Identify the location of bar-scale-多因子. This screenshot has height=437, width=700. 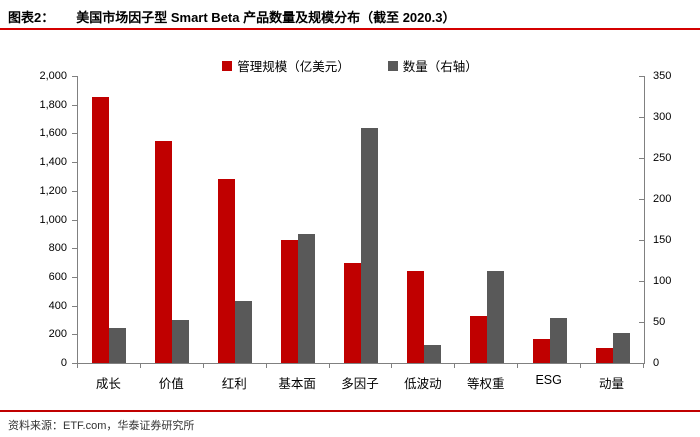
(352, 312).